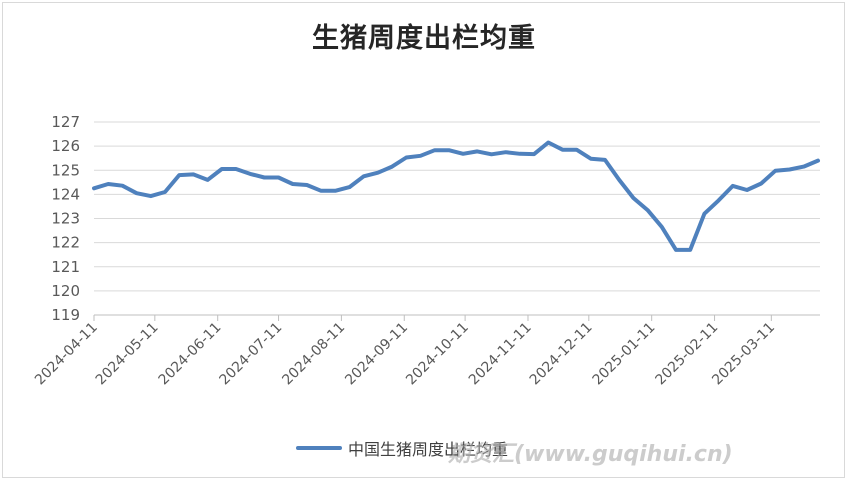 Image resolution: width=848 pixels, height=481 pixels. I want to click on legend-line-swatch, so click(319, 448).